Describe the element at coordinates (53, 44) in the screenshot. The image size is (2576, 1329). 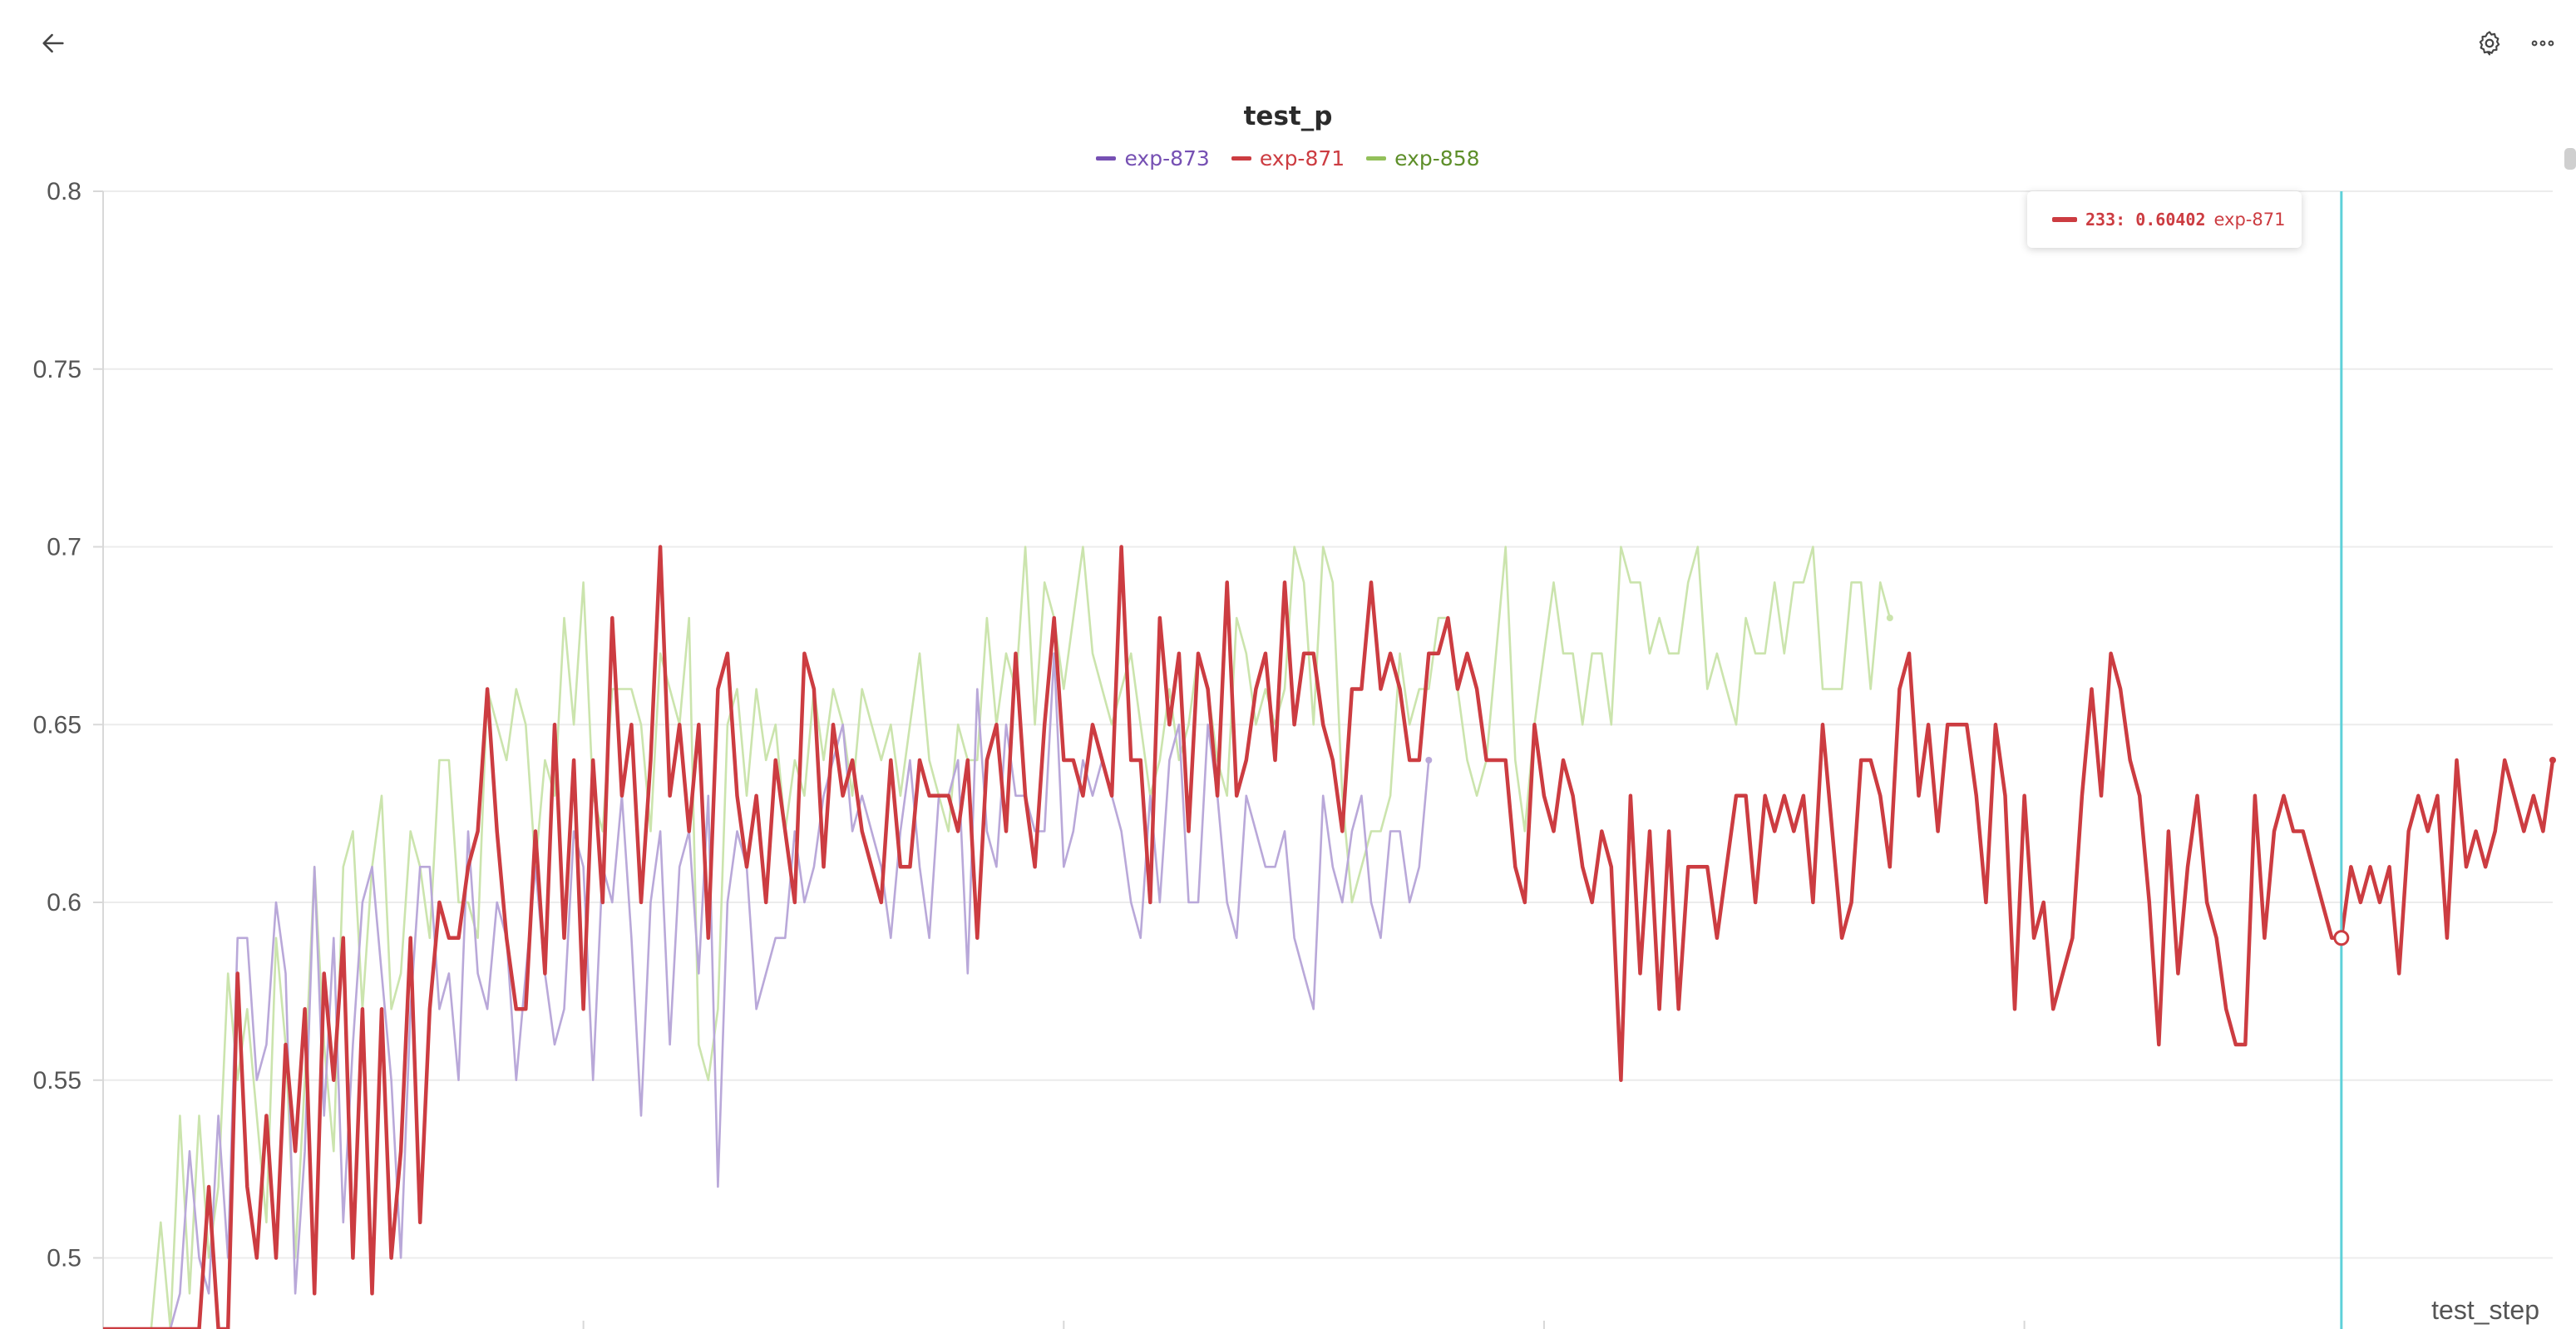
I see `arrow-left-icon` at that location.